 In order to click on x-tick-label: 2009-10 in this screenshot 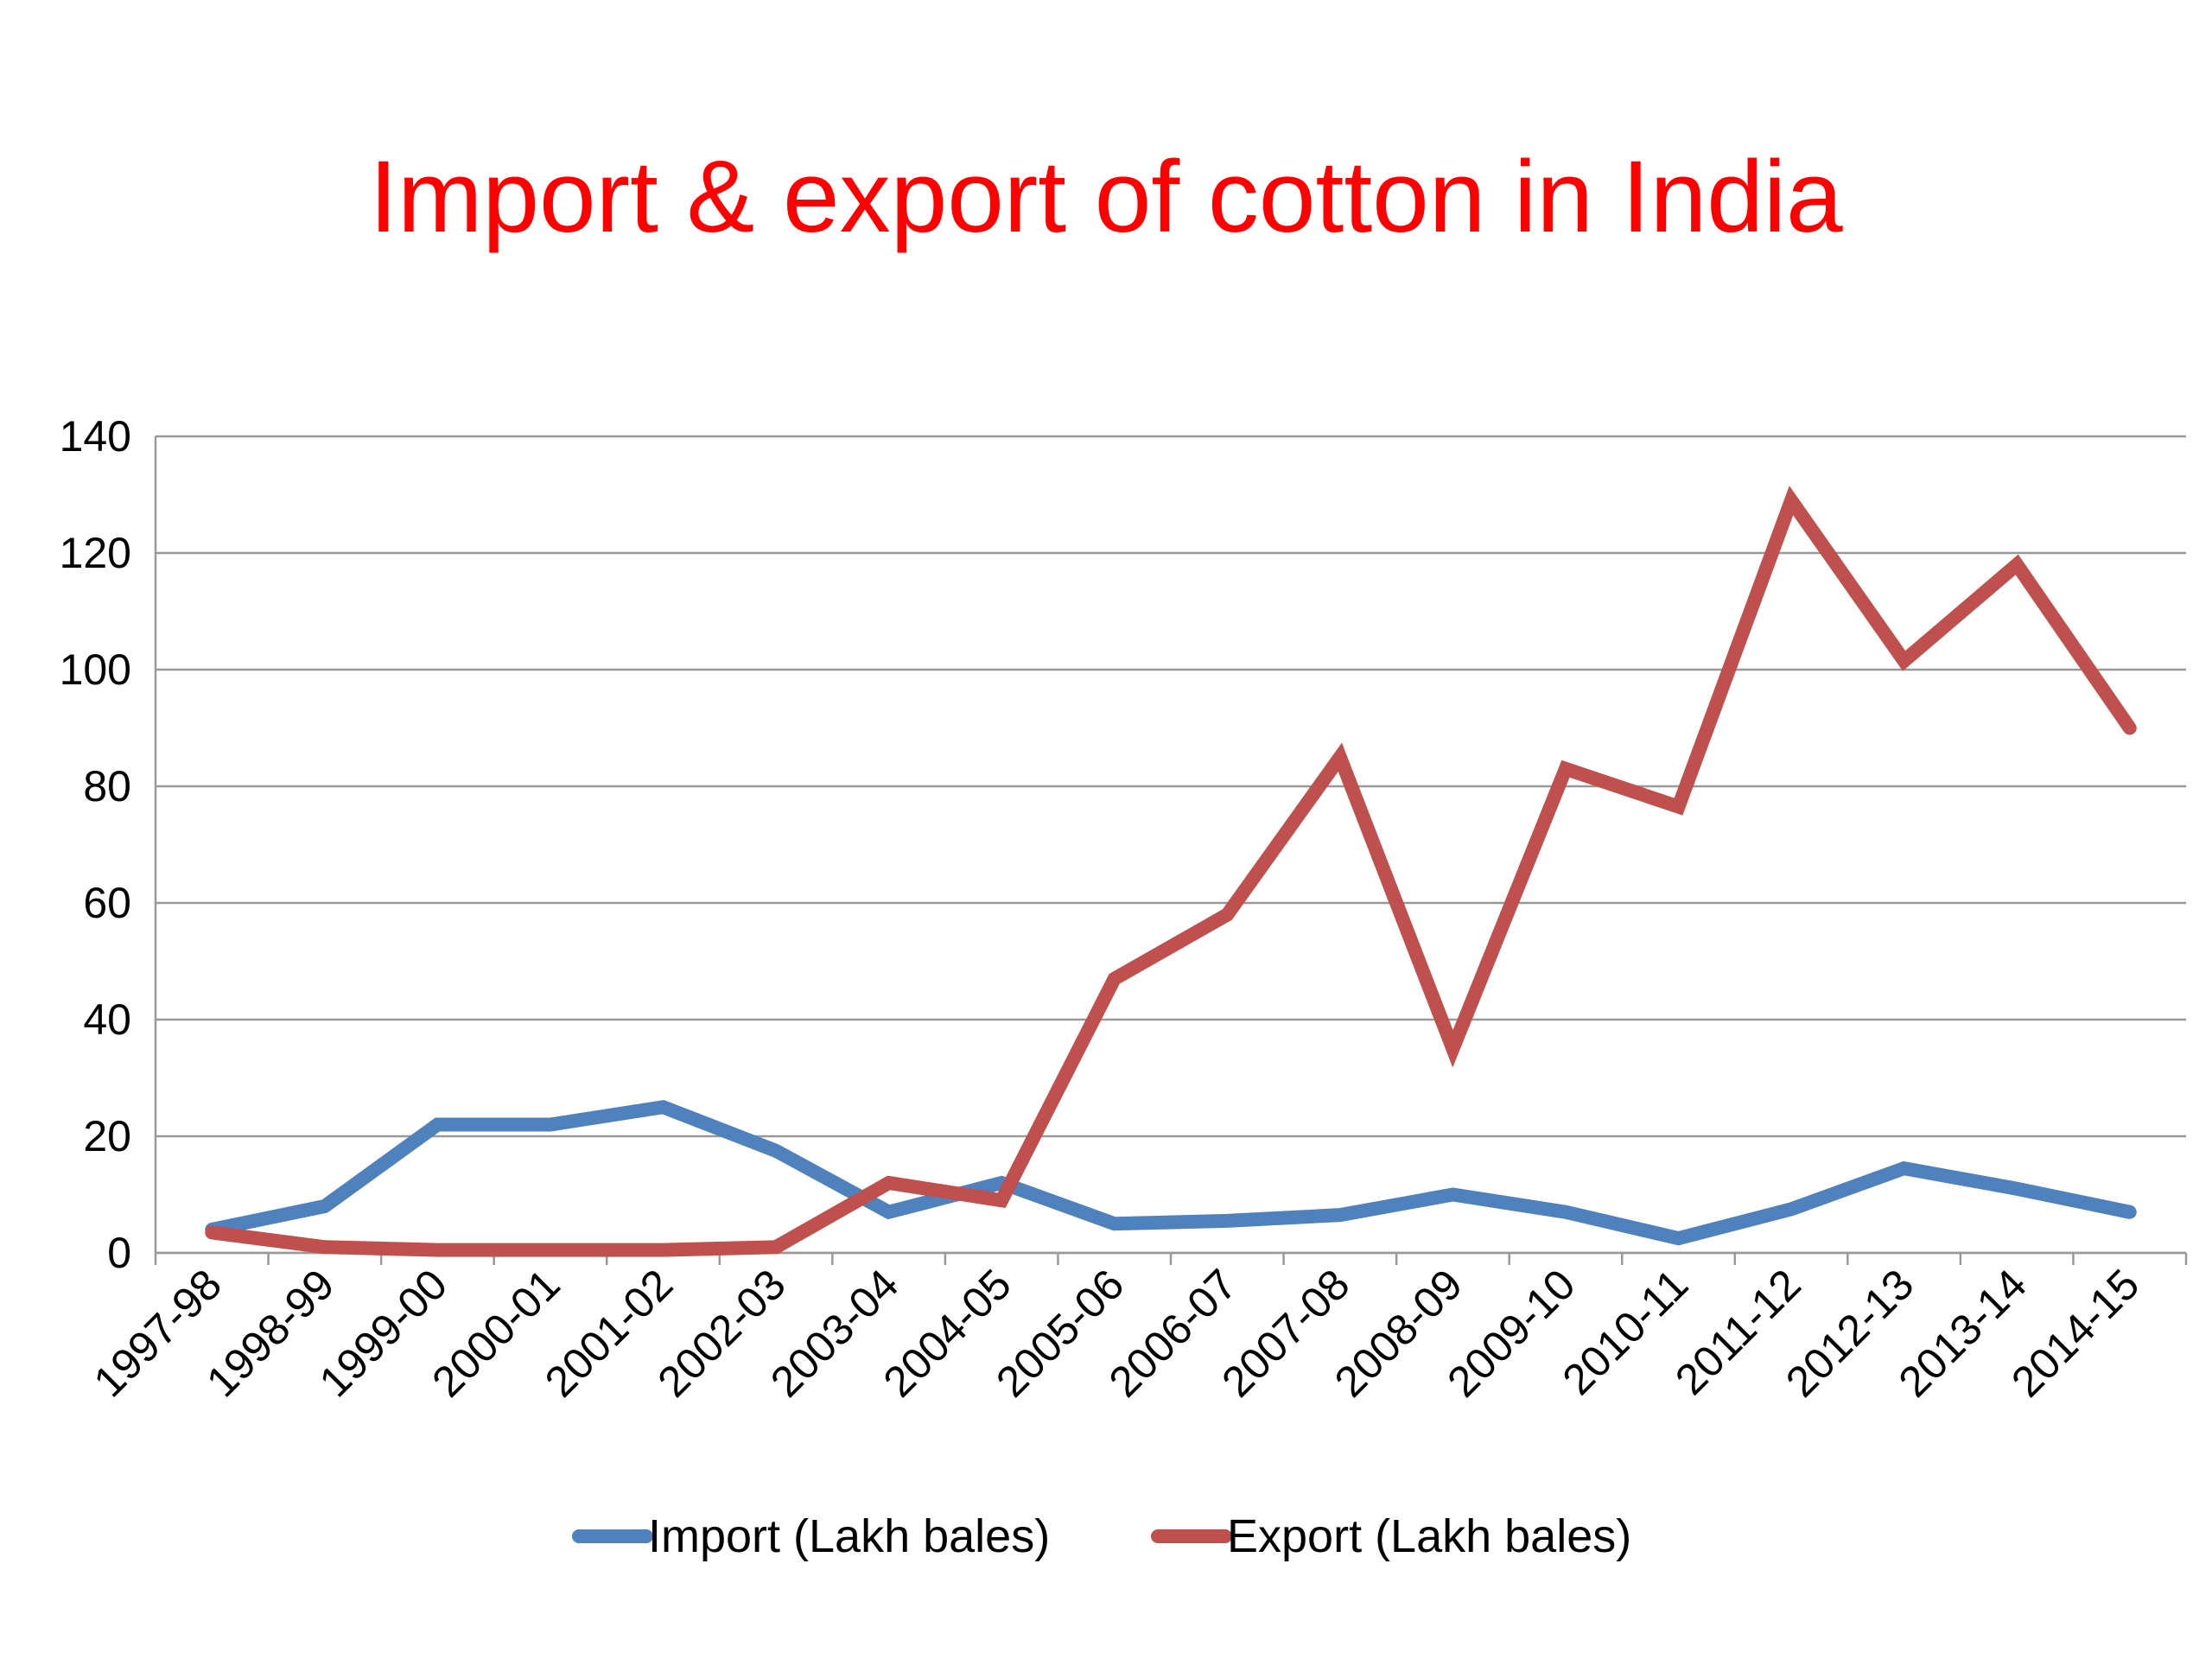, I will do `click(1511, 1333)`.